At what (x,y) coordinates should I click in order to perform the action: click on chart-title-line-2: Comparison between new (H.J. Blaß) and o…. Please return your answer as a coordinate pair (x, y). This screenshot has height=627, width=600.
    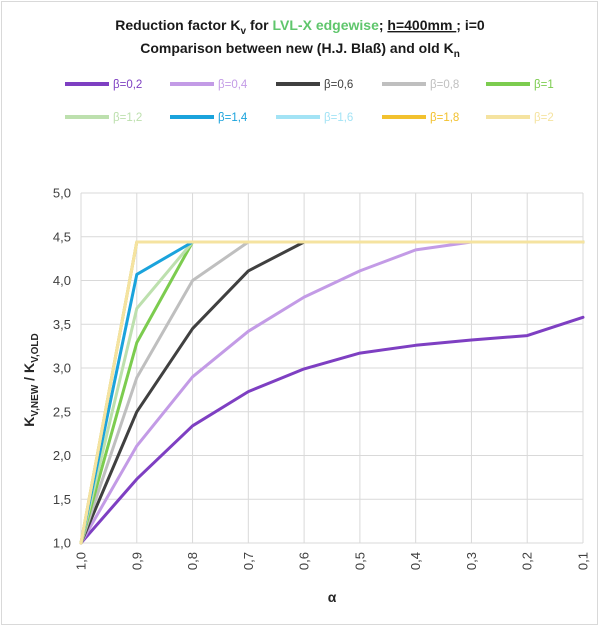
    Looking at the image, I should click on (300, 50).